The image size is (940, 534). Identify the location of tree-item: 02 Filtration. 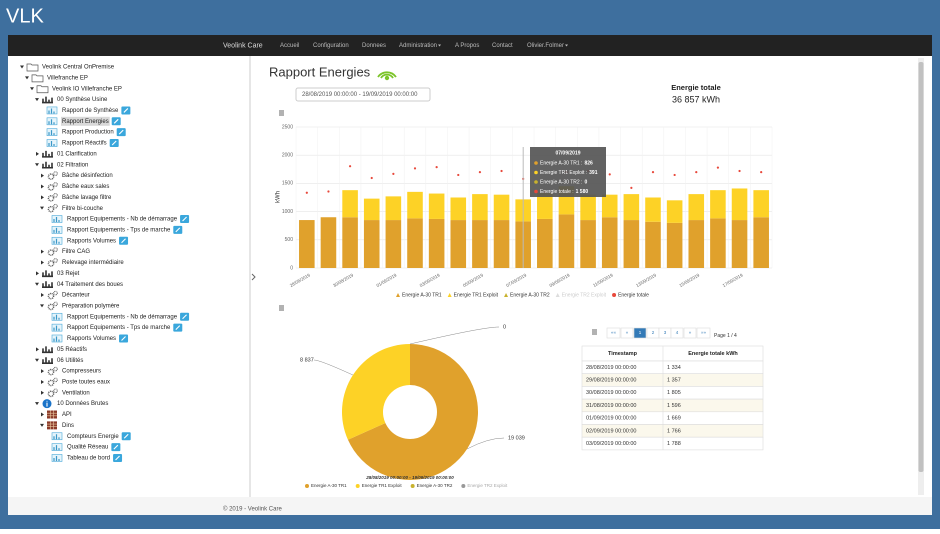
(72, 165).